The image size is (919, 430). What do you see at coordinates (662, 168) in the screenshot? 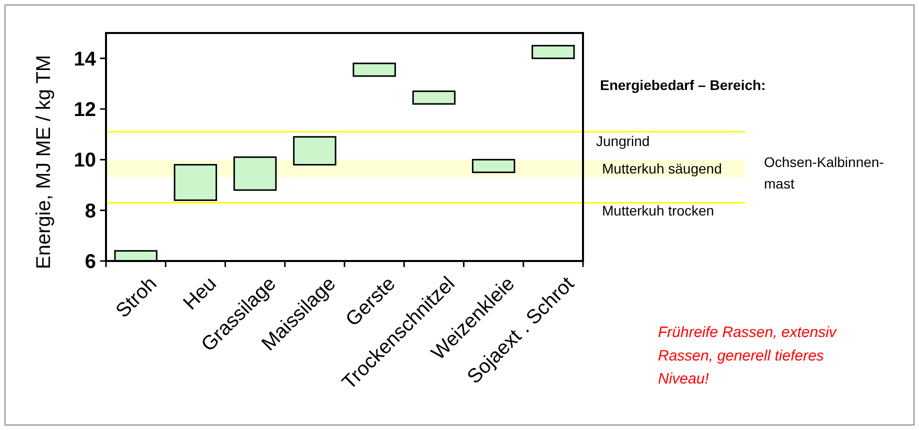
I see `band-label: Mutterkuh säugend` at bounding box center [662, 168].